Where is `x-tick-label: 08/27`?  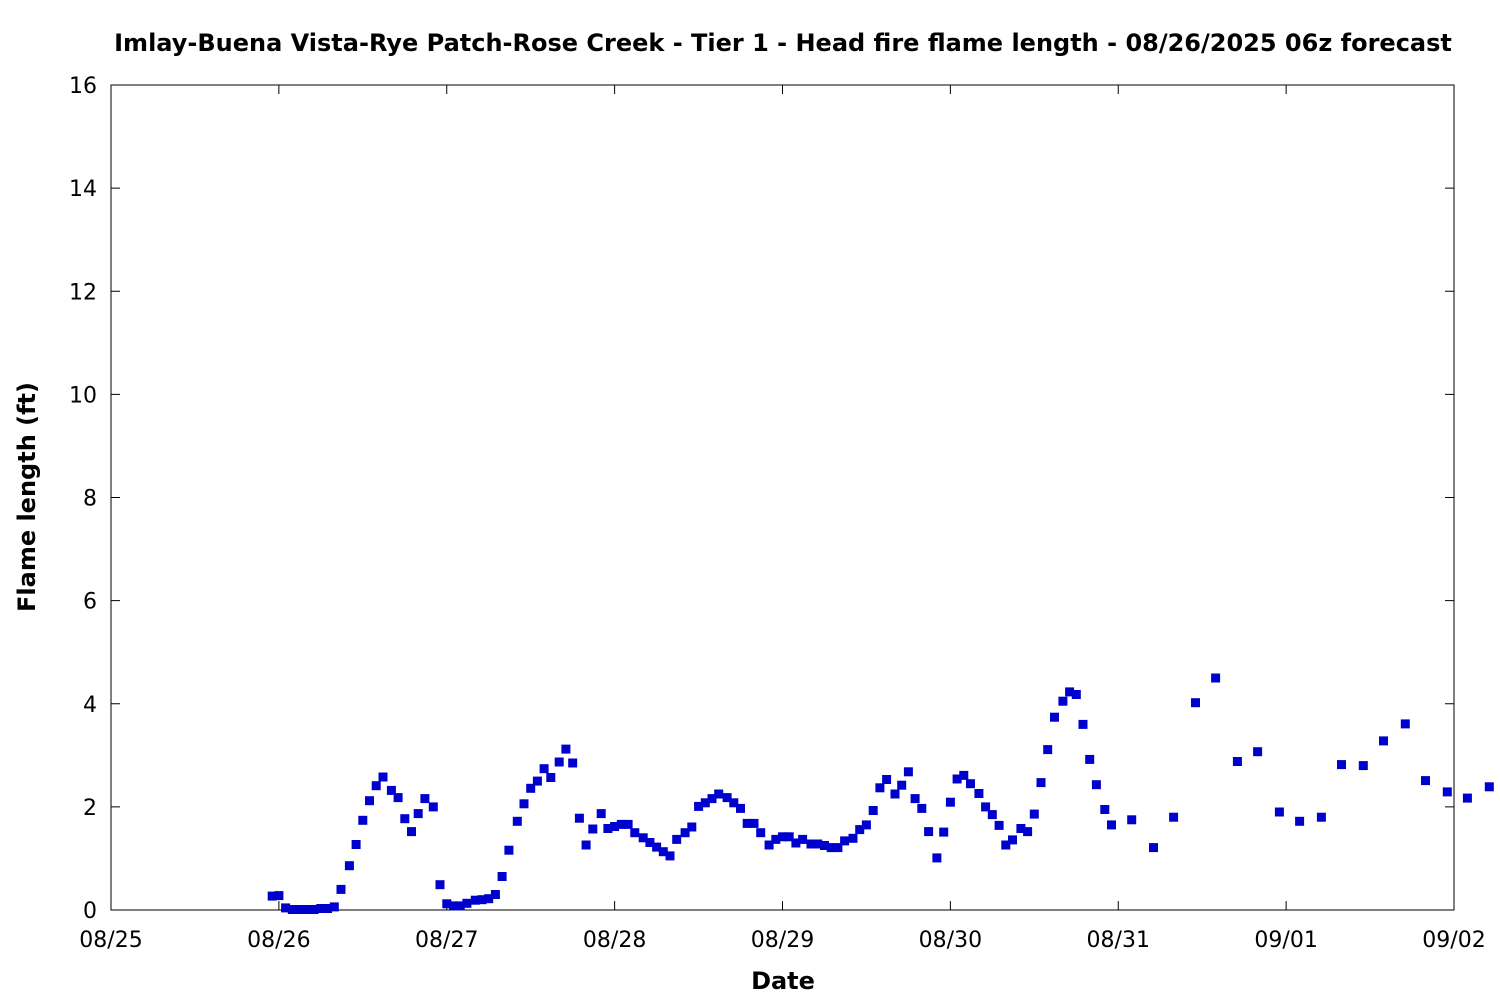
x-tick-label: 08/27 is located at coordinates (446, 940).